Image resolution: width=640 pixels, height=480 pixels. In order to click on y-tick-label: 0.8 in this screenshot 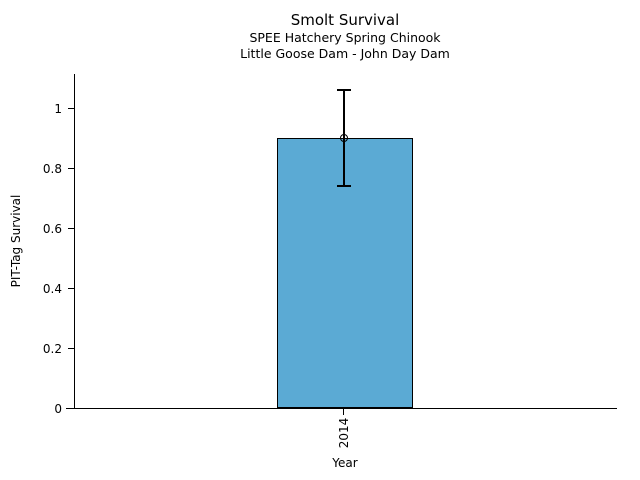, I will do `click(52, 168)`.